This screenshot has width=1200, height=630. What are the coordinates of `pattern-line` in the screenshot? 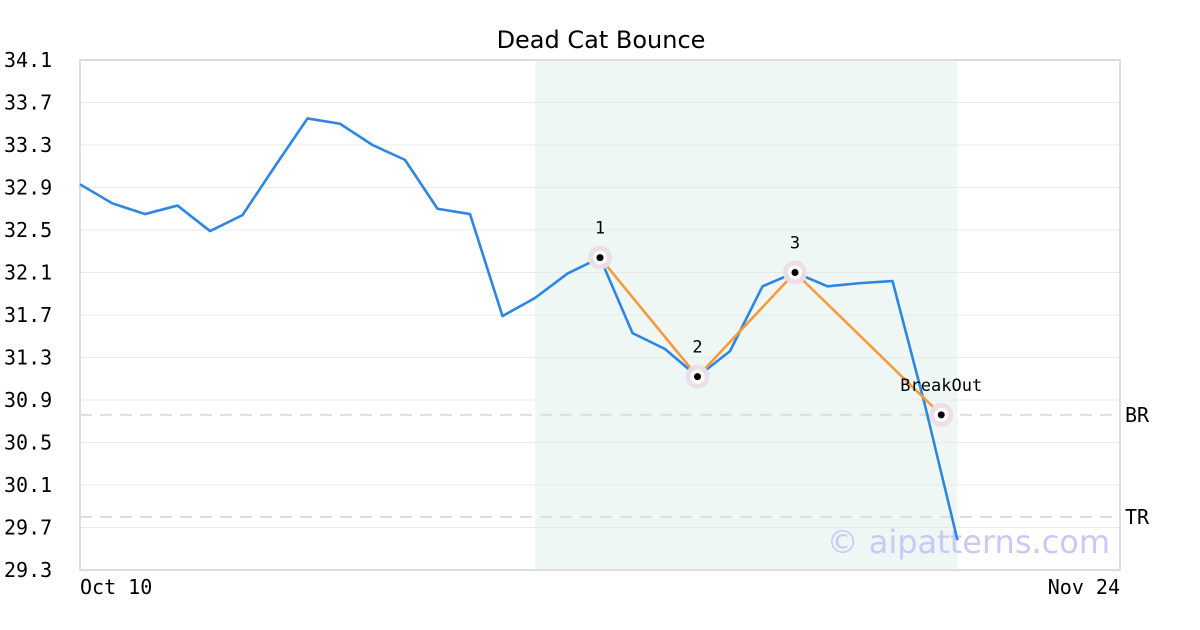 It's located at (770, 336).